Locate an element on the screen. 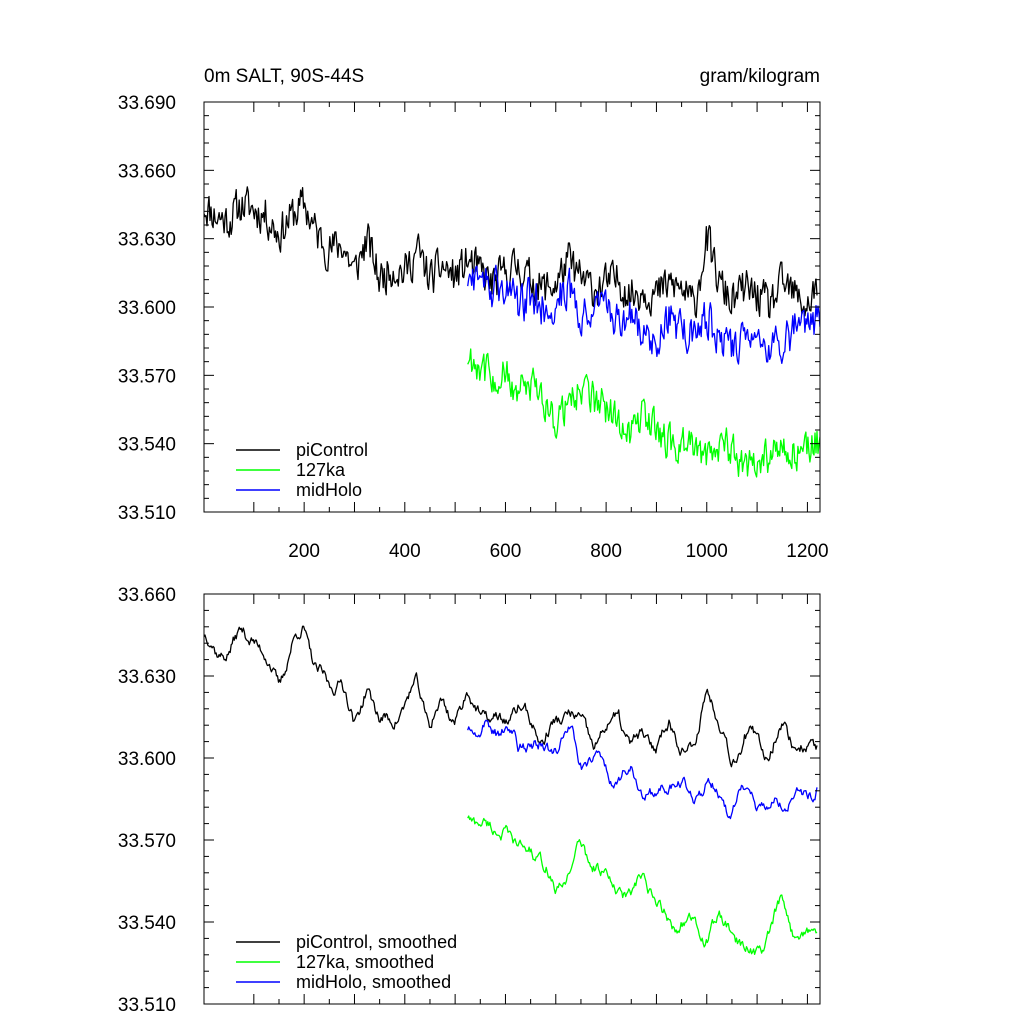 The width and height of the screenshot is (1024, 1024). legend-label: 127ka, smoothed is located at coordinates (365, 962).